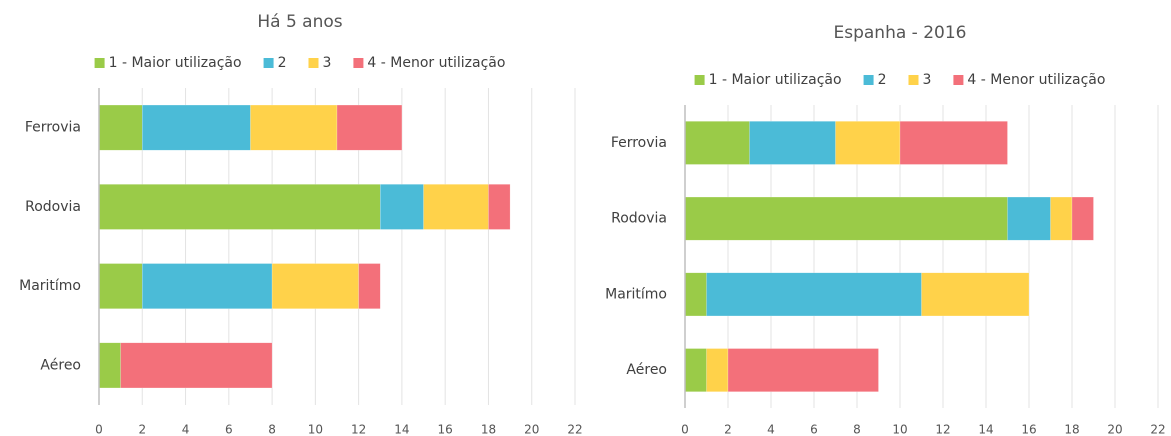  Describe the element at coordinates (900, 33) in the screenshot. I see `chart-title: Espanha - 2016` at that location.